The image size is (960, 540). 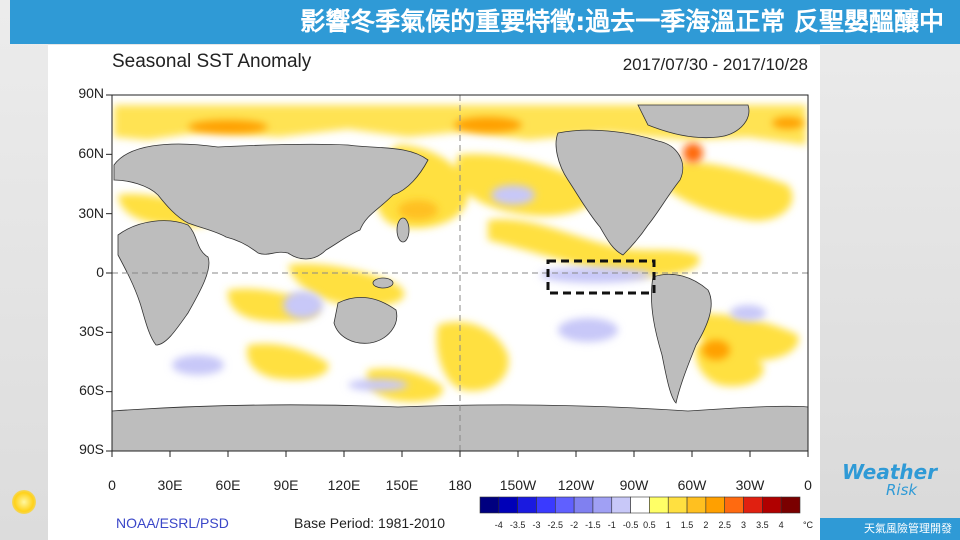 I want to click on africa, so click(x=163, y=283).